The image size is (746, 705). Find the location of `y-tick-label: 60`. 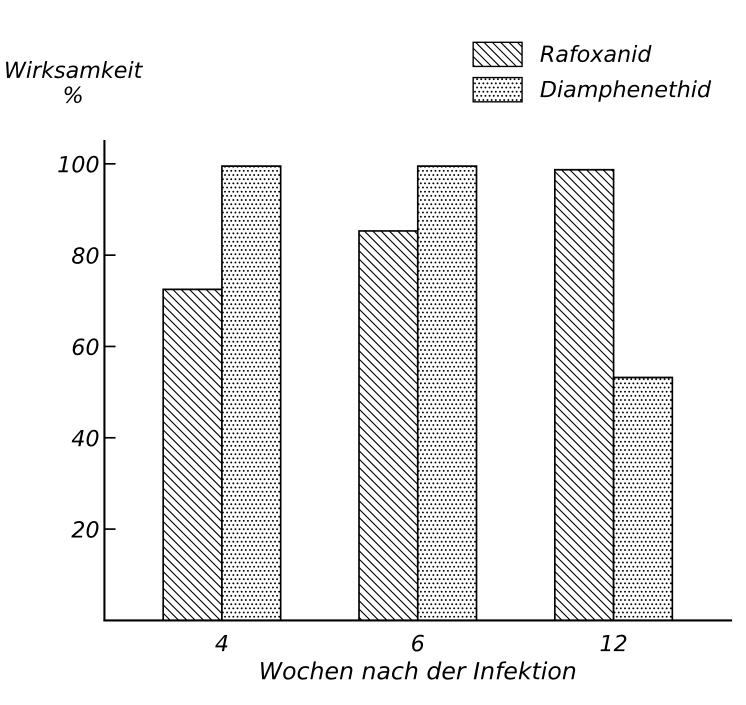

y-tick-label: 60 is located at coordinates (85, 347).